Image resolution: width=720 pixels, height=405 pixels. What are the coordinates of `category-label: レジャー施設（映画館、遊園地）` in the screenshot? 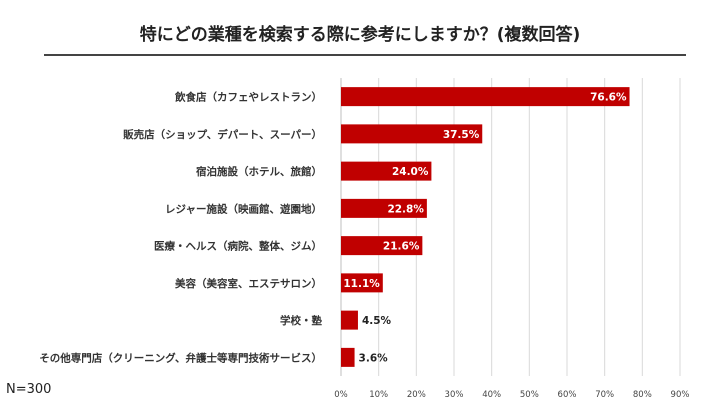 It's located at (243, 208).